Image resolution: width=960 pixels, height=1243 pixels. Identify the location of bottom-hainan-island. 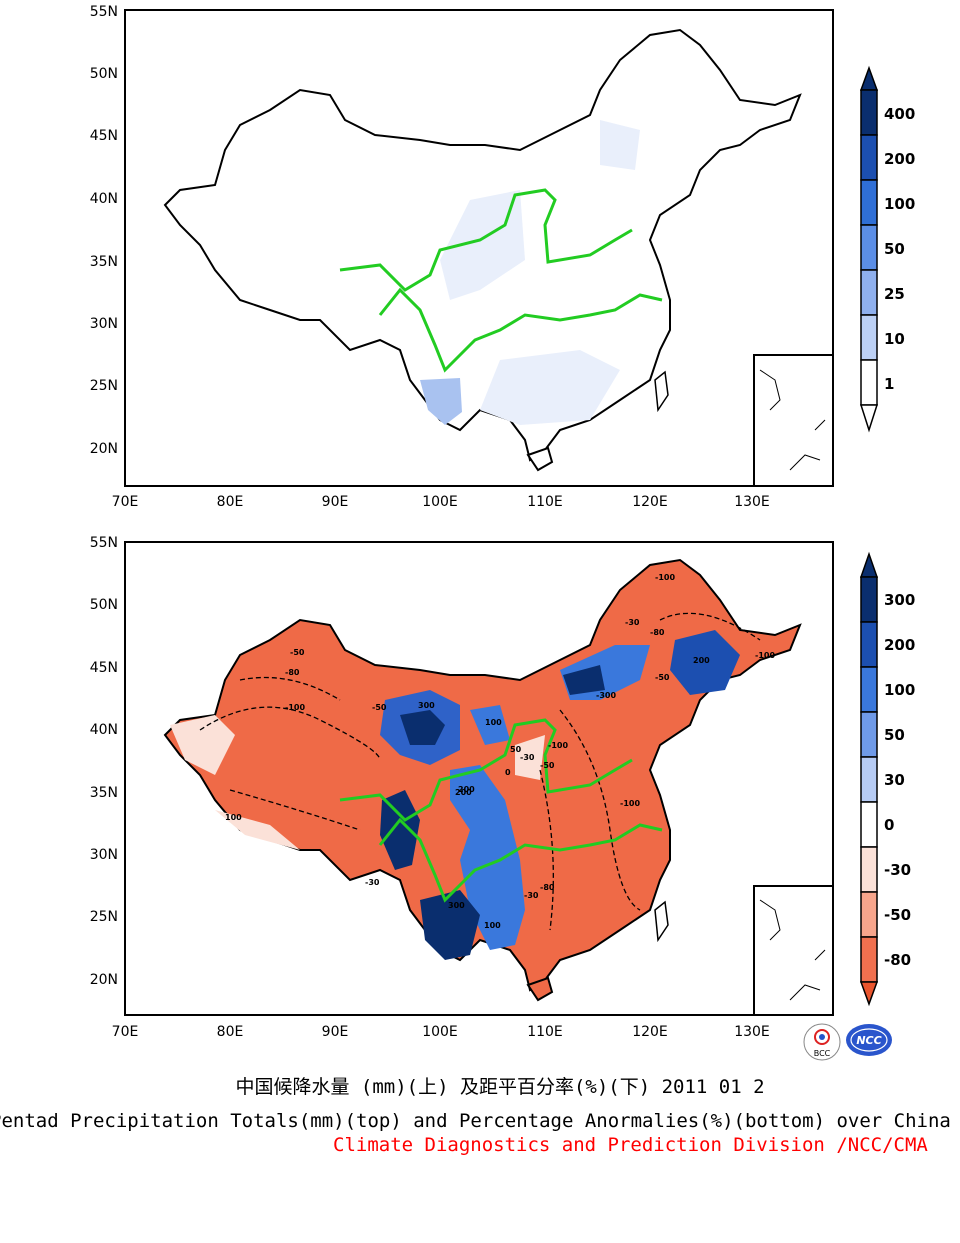
(540, 989).